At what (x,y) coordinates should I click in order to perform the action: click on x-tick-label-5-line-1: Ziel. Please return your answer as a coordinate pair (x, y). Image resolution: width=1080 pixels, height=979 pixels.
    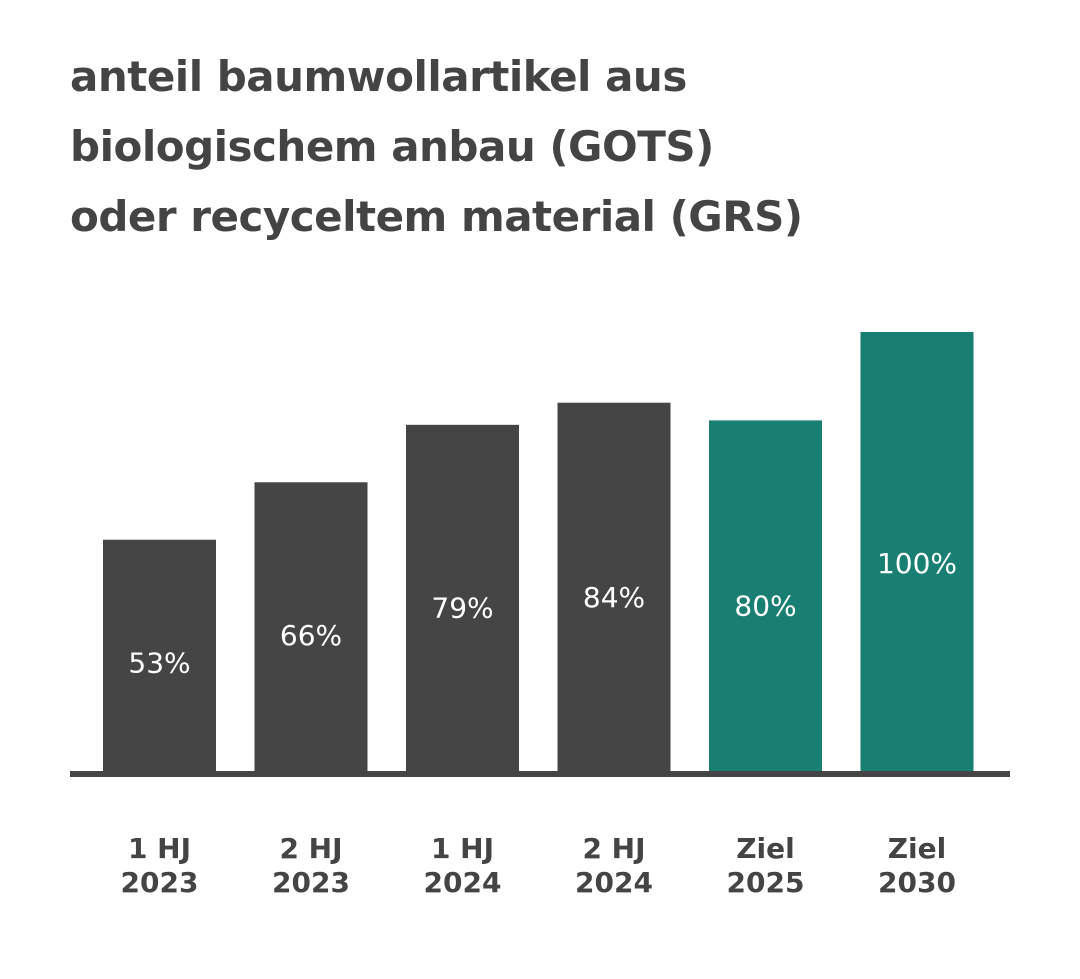
    Looking at the image, I should click on (765, 848).